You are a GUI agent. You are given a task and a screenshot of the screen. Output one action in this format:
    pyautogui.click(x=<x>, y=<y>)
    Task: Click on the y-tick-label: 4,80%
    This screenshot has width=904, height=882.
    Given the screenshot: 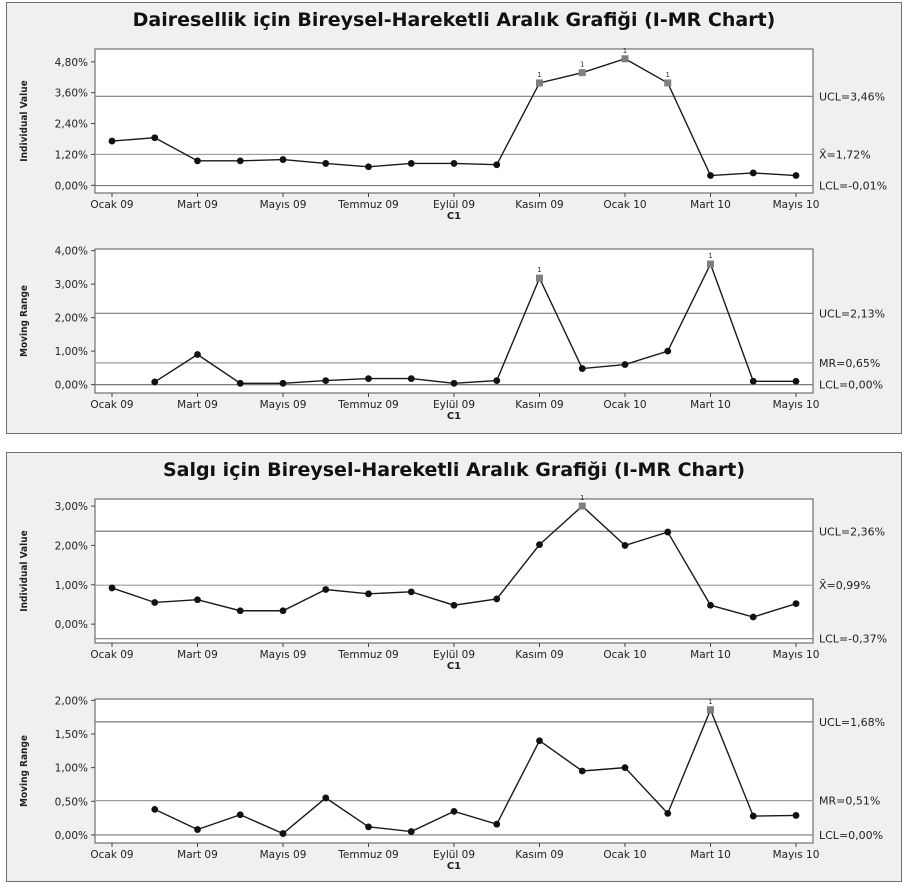 What is the action you would take?
    pyautogui.click(x=71, y=63)
    